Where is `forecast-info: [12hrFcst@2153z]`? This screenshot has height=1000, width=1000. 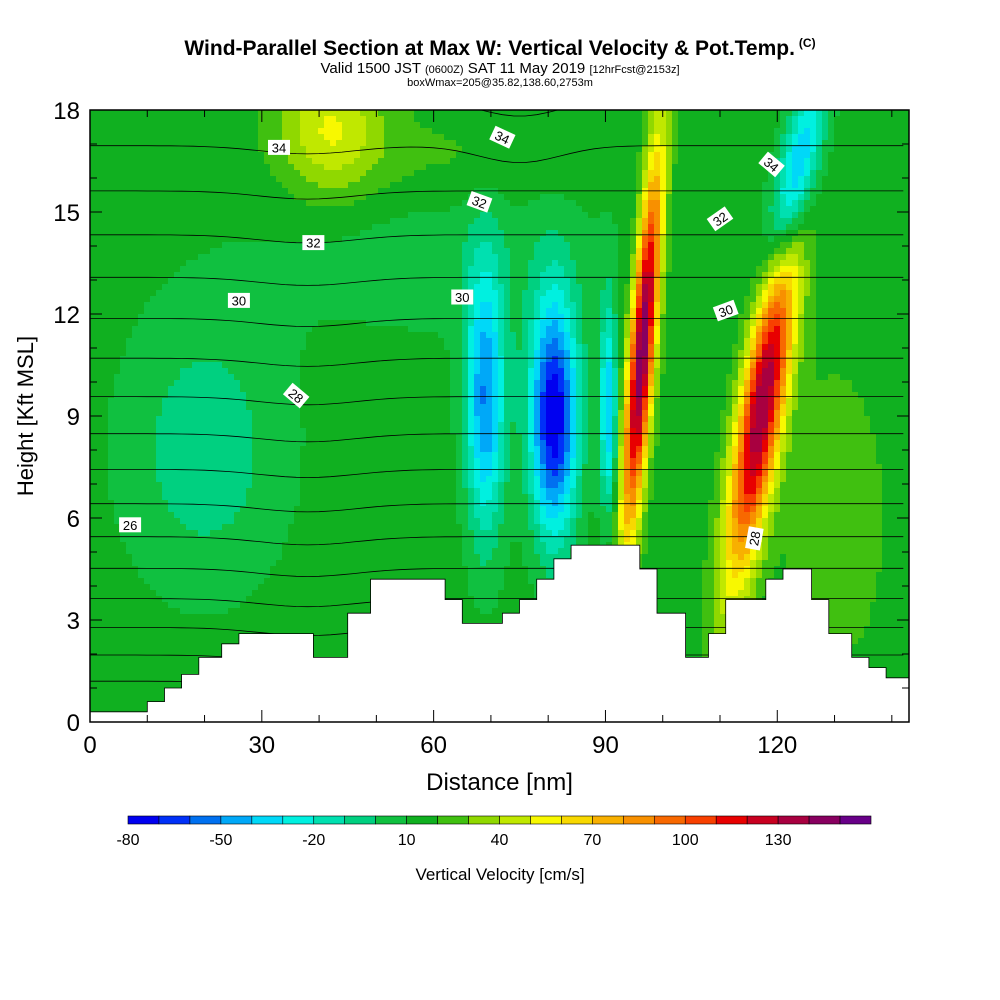
forecast-info: [12hrFcst@2153z] is located at coordinates (634, 70).